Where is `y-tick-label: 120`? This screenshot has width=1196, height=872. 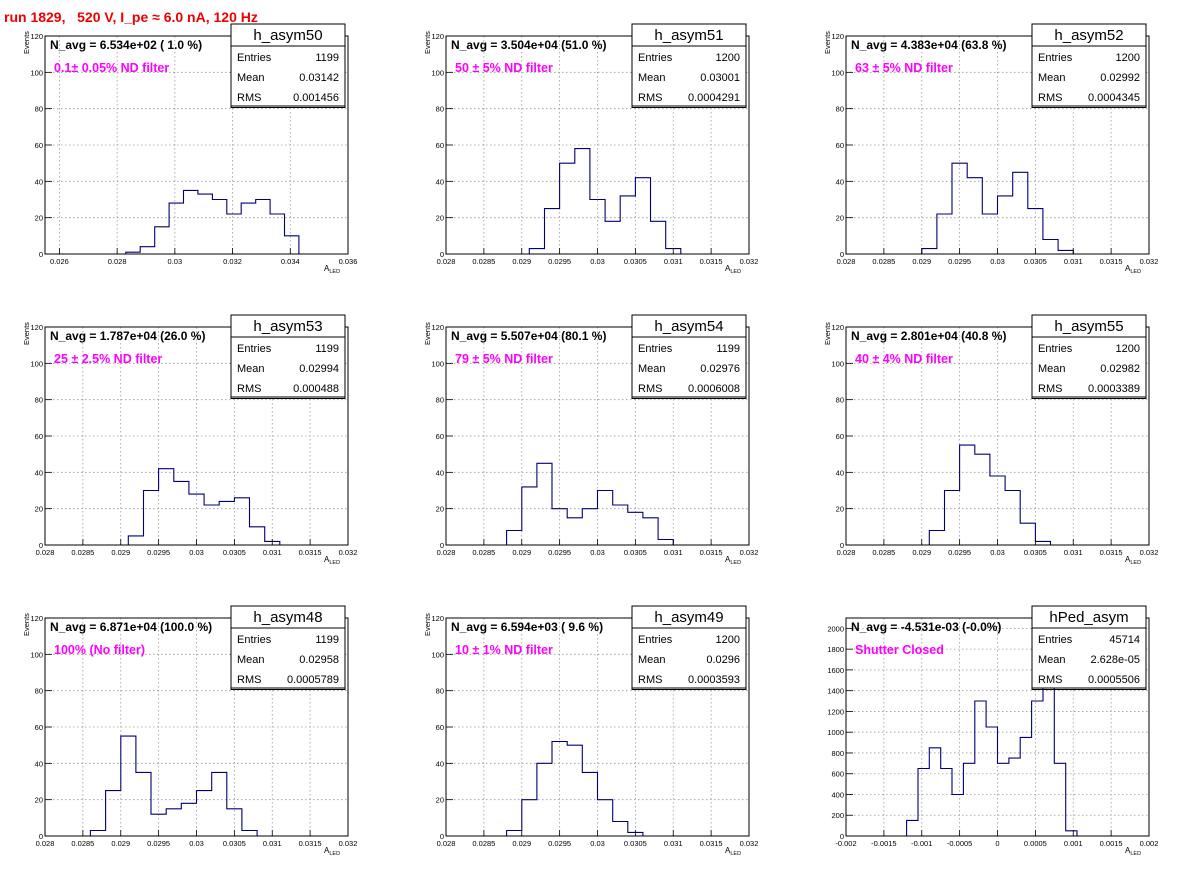 y-tick-label: 120 is located at coordinates (837, 36).